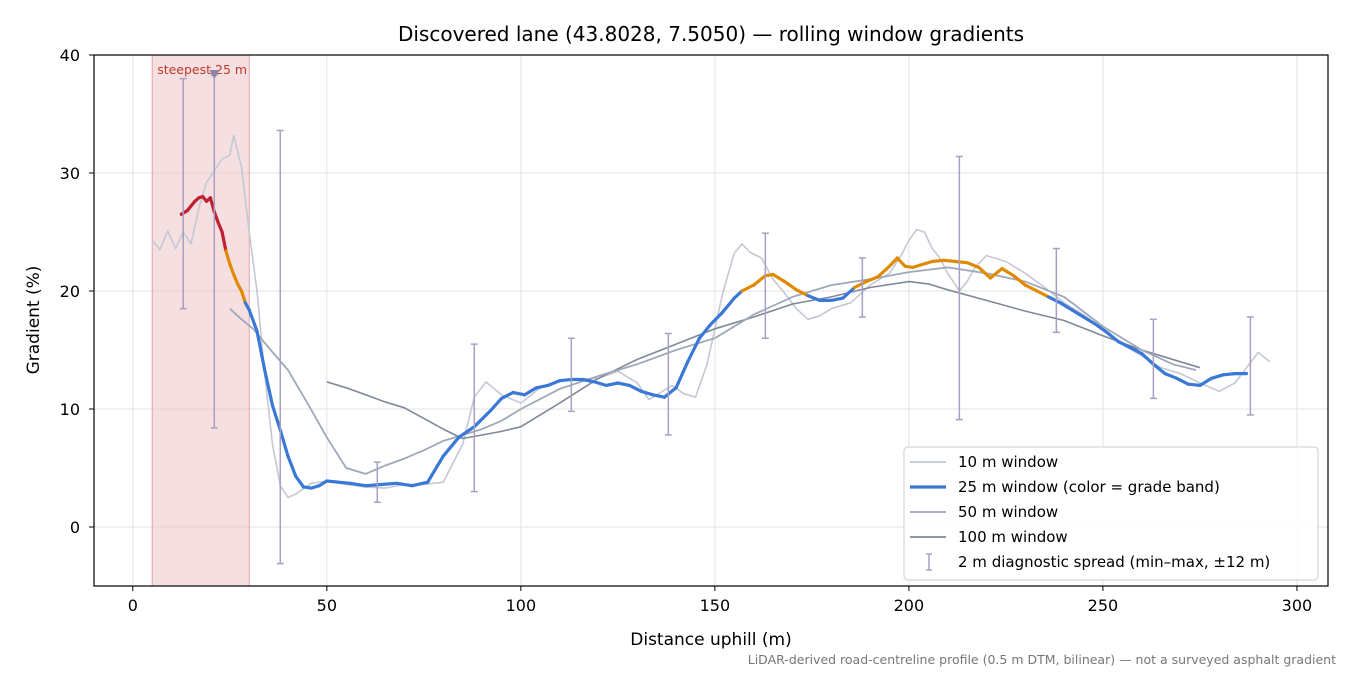 This screenshot has height=675, width=1350. Describe the element at coordinates (70, 173) in the screenshot. I see `y-tick-label: 30` at that location.